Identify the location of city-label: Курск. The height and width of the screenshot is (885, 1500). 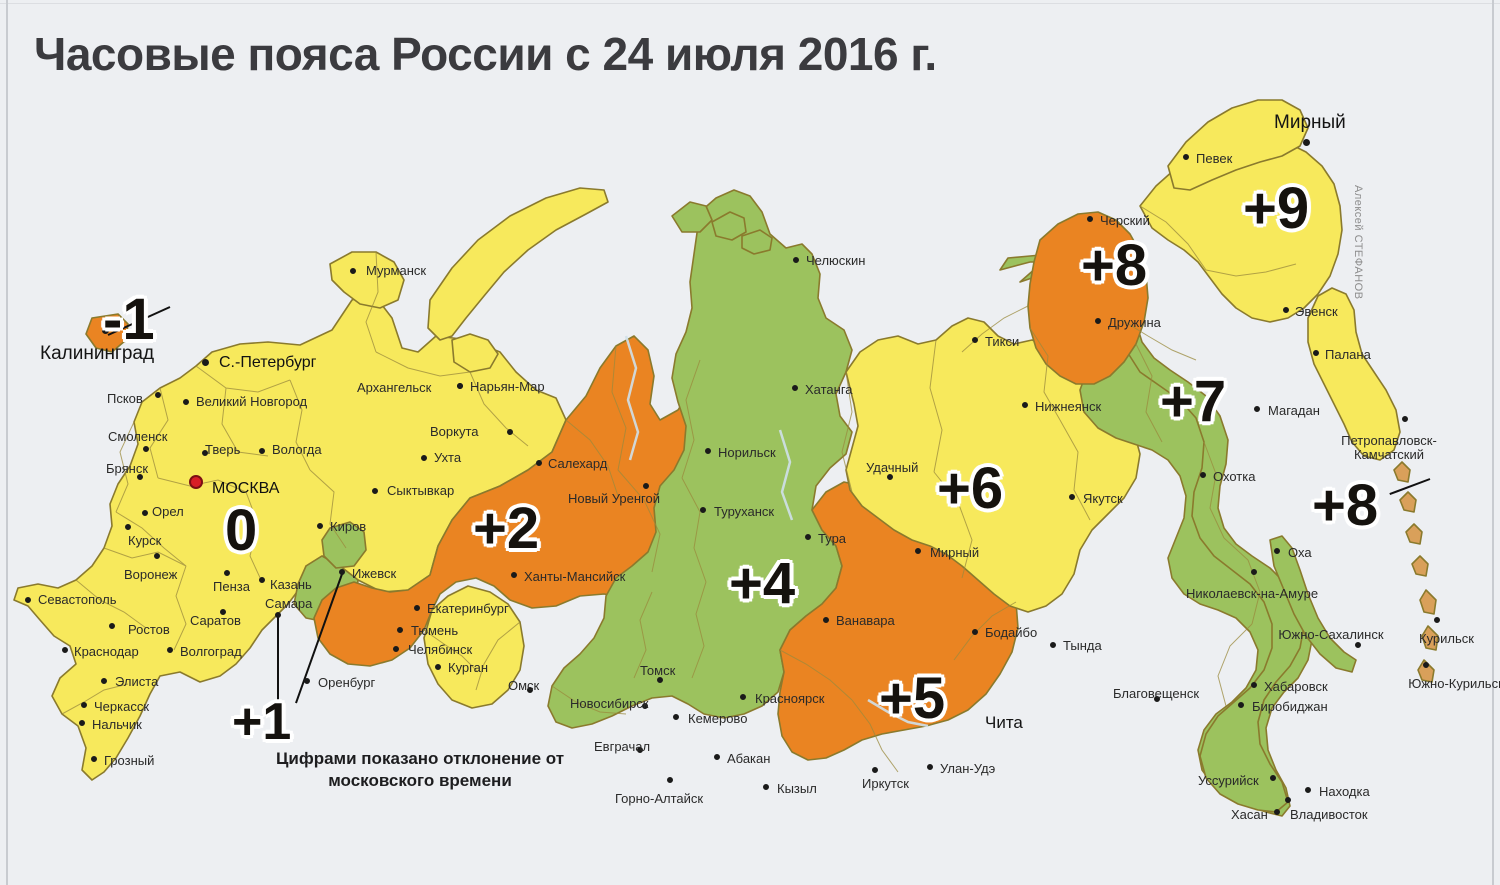
(145, 540).